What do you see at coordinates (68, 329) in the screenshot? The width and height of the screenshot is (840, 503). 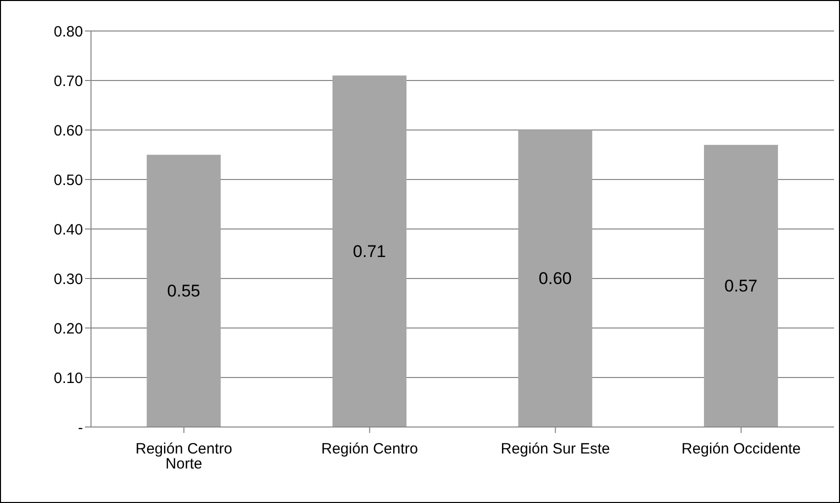 I see `y-tick-label: 0.20` at bounding box center [68, 329].